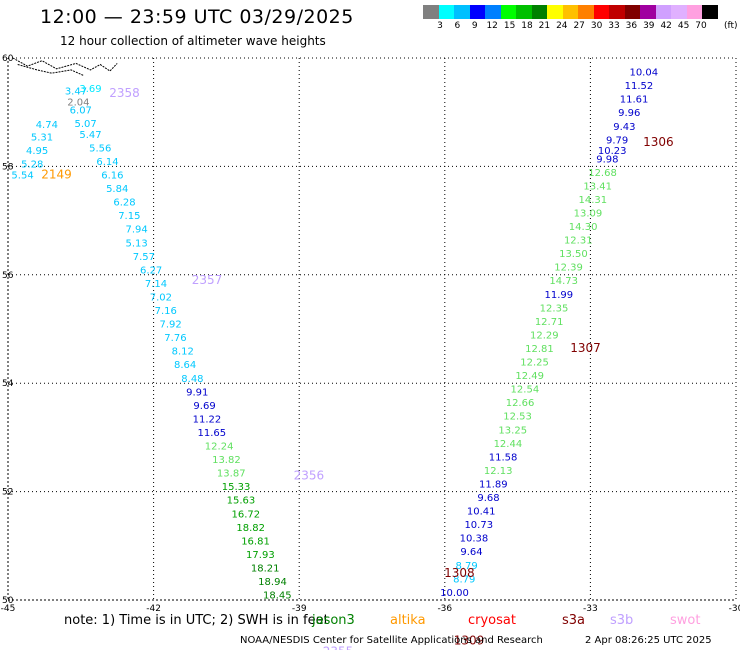 This screenshot has width=740, height=650. What do you see at coordinates (459, 573) in the screenshot?
I see `pass-time-label: 1308` at bounding box center [459, 573].